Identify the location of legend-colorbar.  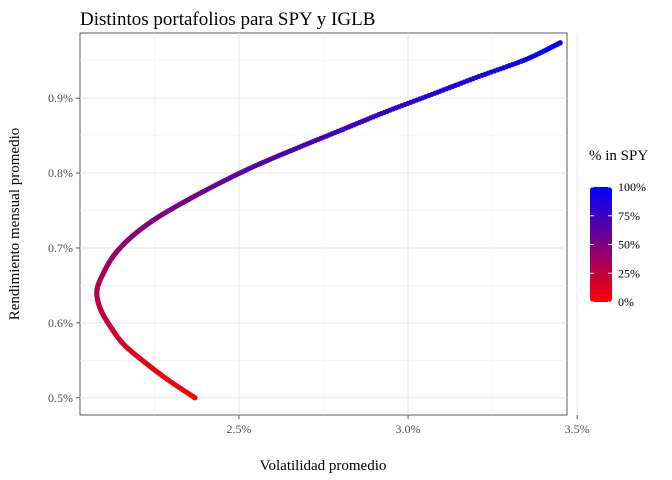
(601, 244).